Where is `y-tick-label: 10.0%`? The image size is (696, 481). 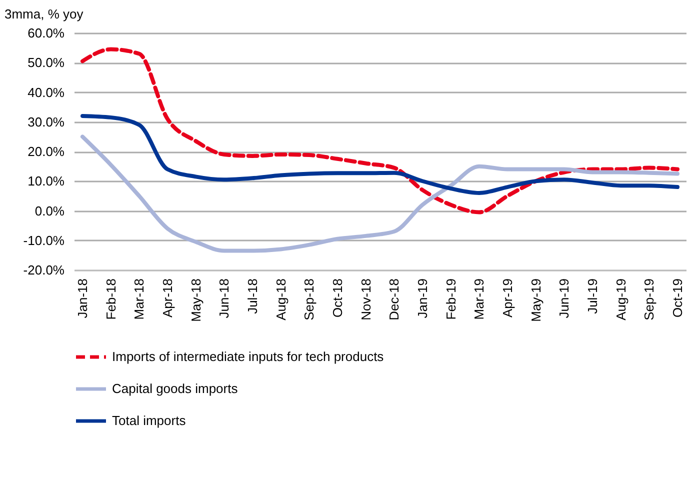 y-tick-label: 10.0% is located at coordinates (46, 181).